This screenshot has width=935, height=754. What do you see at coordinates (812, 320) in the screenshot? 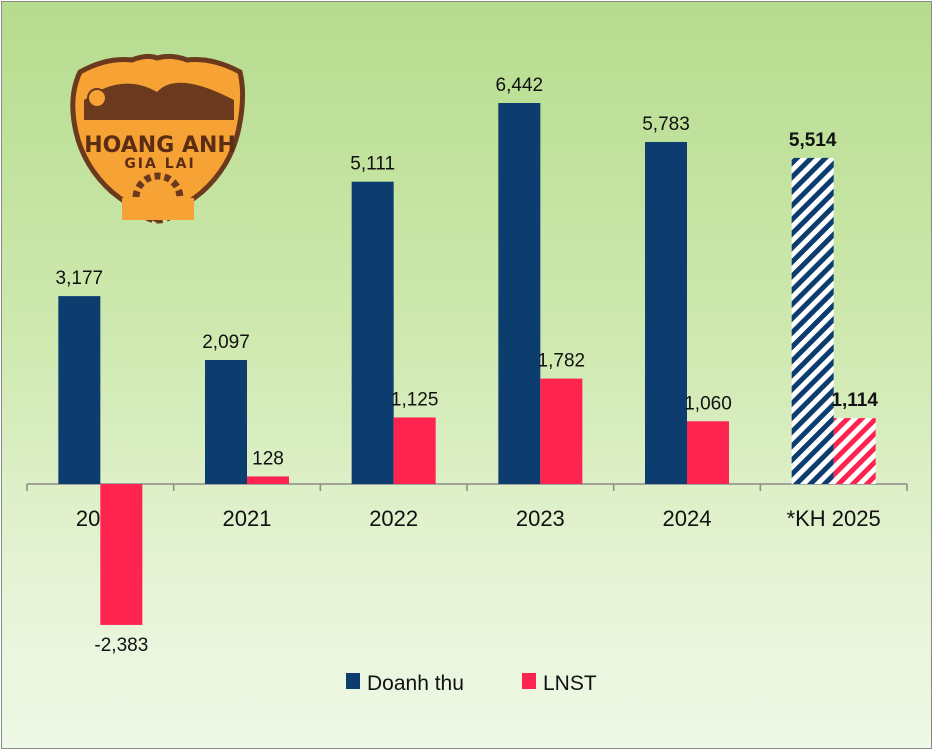
I see `bar-doanh-thu-kh2025` at bounding box center [812, 320].